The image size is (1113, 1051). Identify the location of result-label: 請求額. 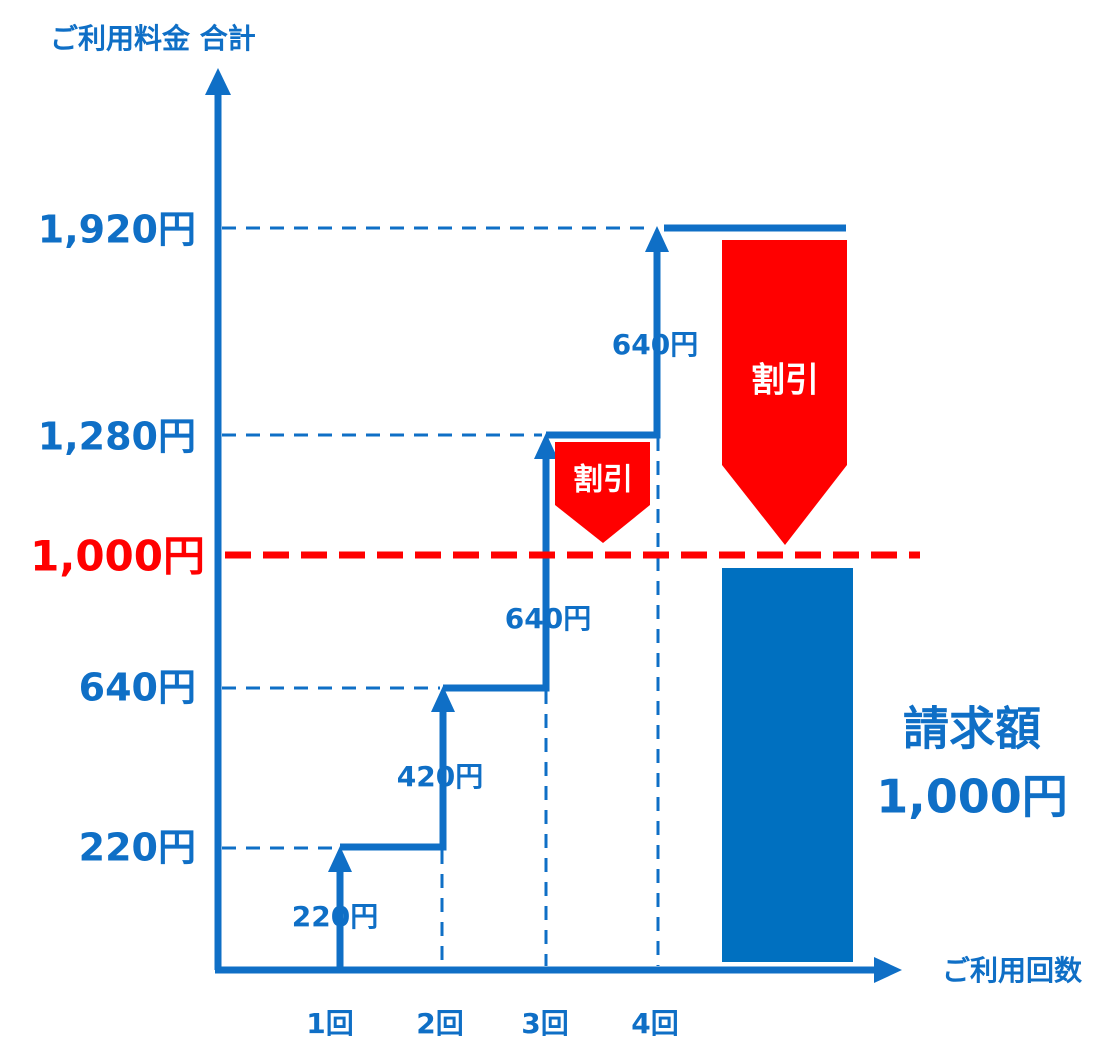
(972, 729).